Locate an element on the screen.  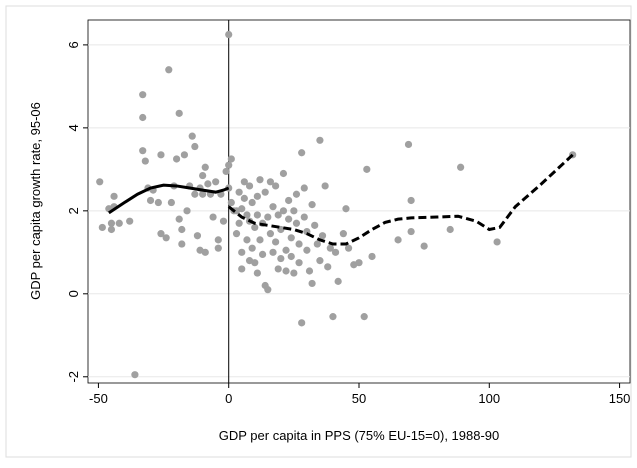
y-tick-label: -2 is located at coordinates (73, 377).